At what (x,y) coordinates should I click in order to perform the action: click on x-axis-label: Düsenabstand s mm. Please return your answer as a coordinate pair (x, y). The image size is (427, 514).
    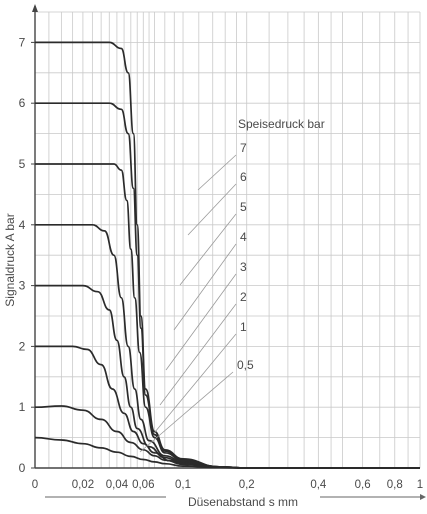
    Looking at the image, I should click on (243, 502).